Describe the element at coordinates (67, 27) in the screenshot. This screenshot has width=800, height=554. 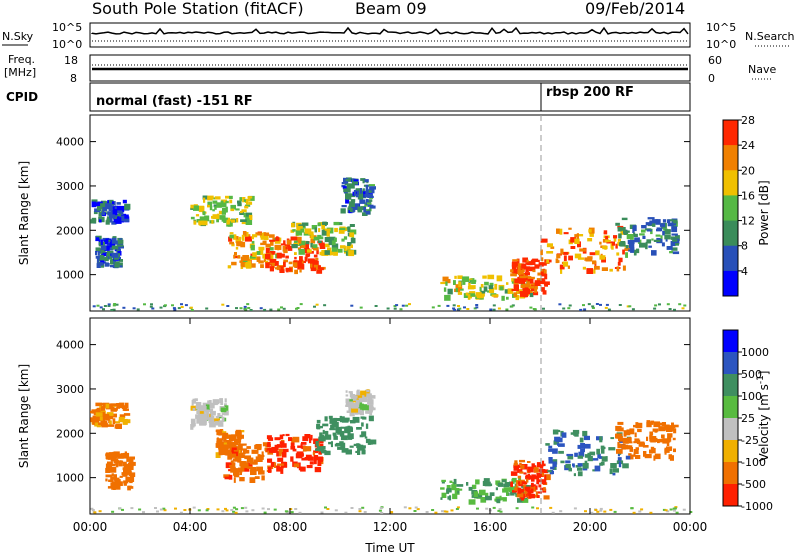
I see `nsky-tick-top: 10^5` at that location.